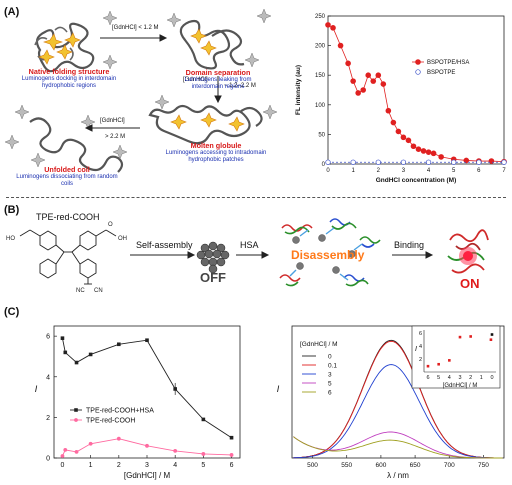 This screenshot has height=485, width=512. I want to click on compound-name: TPE-red-COOH, so click(68, 217).